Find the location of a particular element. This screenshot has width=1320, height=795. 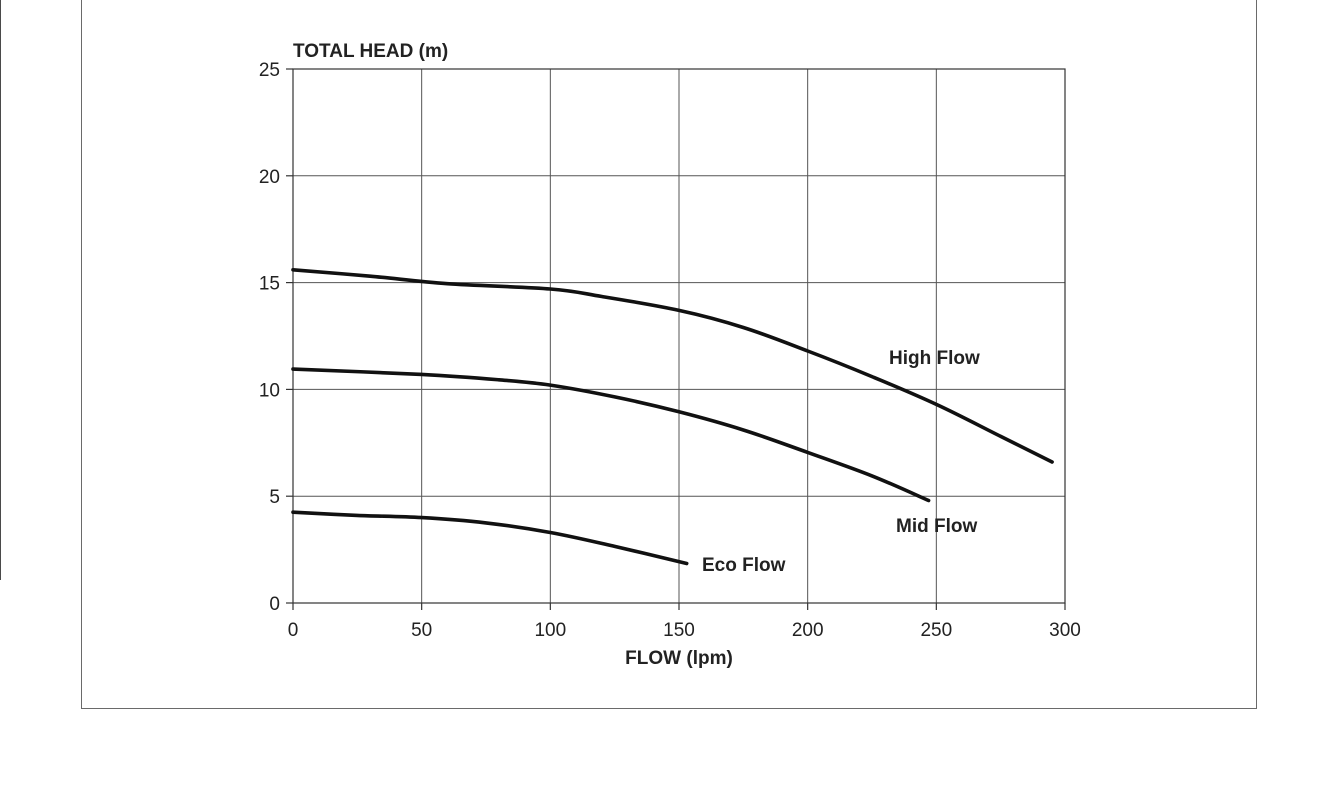

series-label-eco-flow: Eco Flow is located at coordinates (744, 565).